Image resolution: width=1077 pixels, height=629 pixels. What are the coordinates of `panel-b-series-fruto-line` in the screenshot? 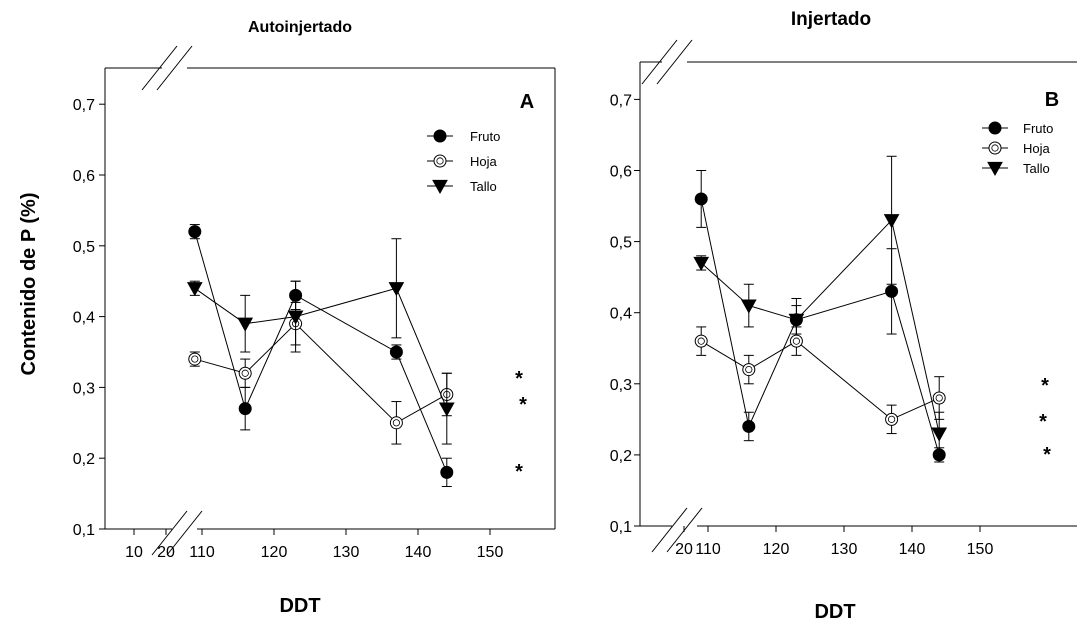 It's located at (820, 327).